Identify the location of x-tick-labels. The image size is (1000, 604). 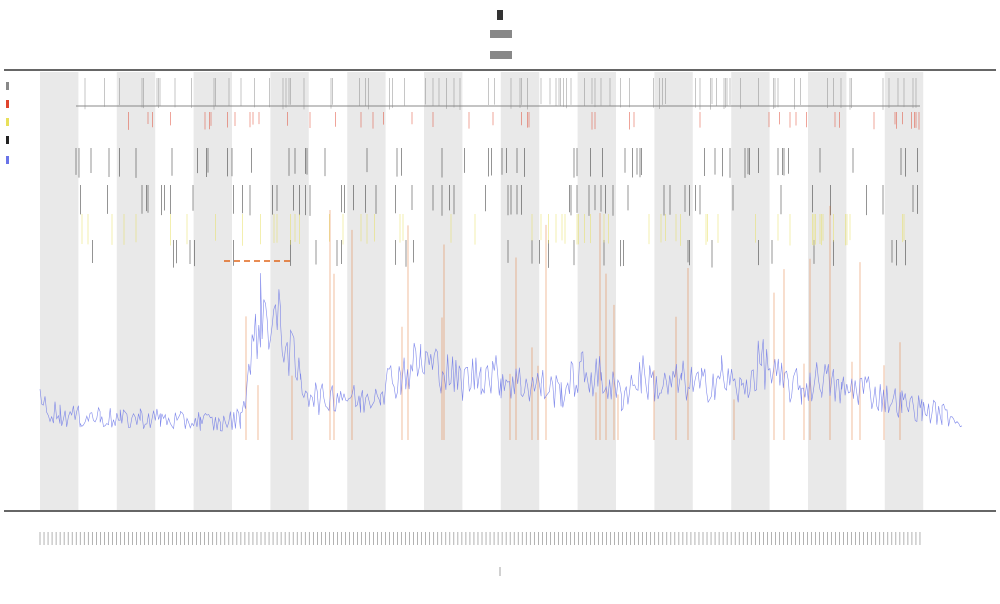
(480, 554).